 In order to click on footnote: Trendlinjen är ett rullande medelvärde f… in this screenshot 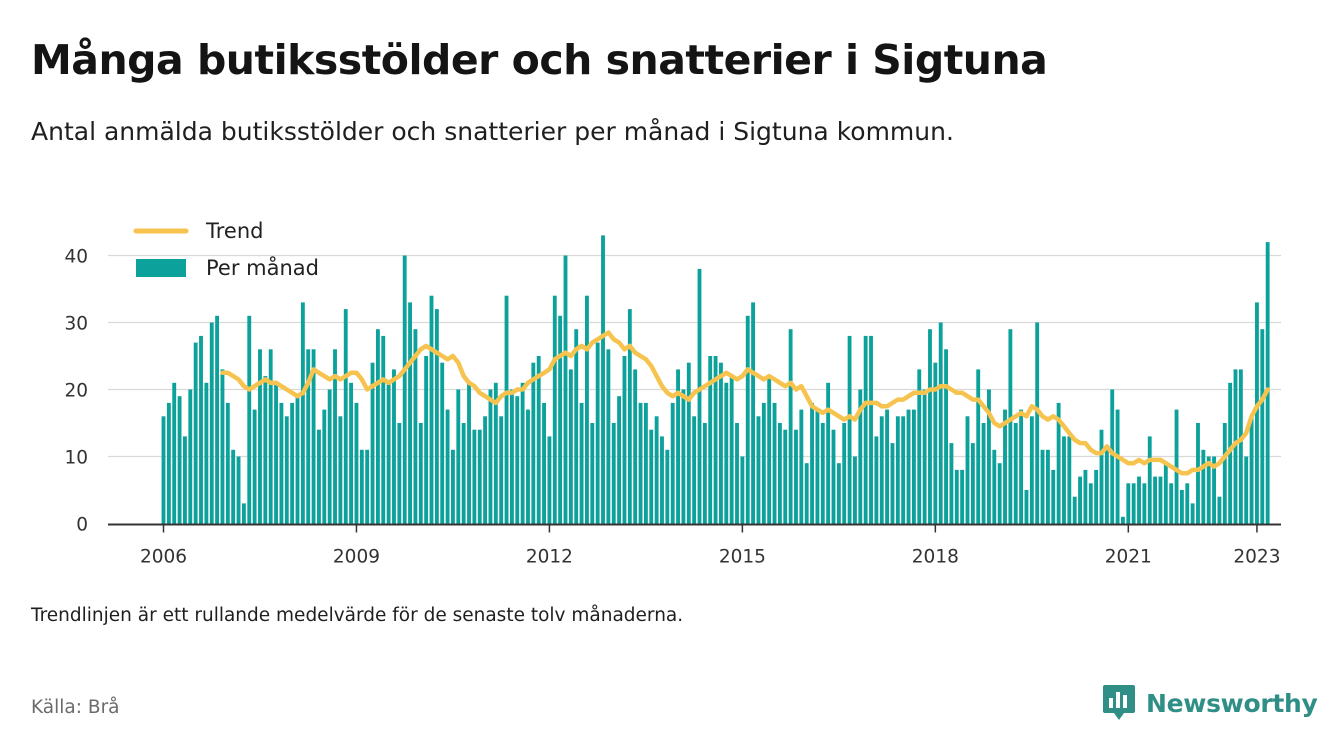, I will do `click(357, 615)`.